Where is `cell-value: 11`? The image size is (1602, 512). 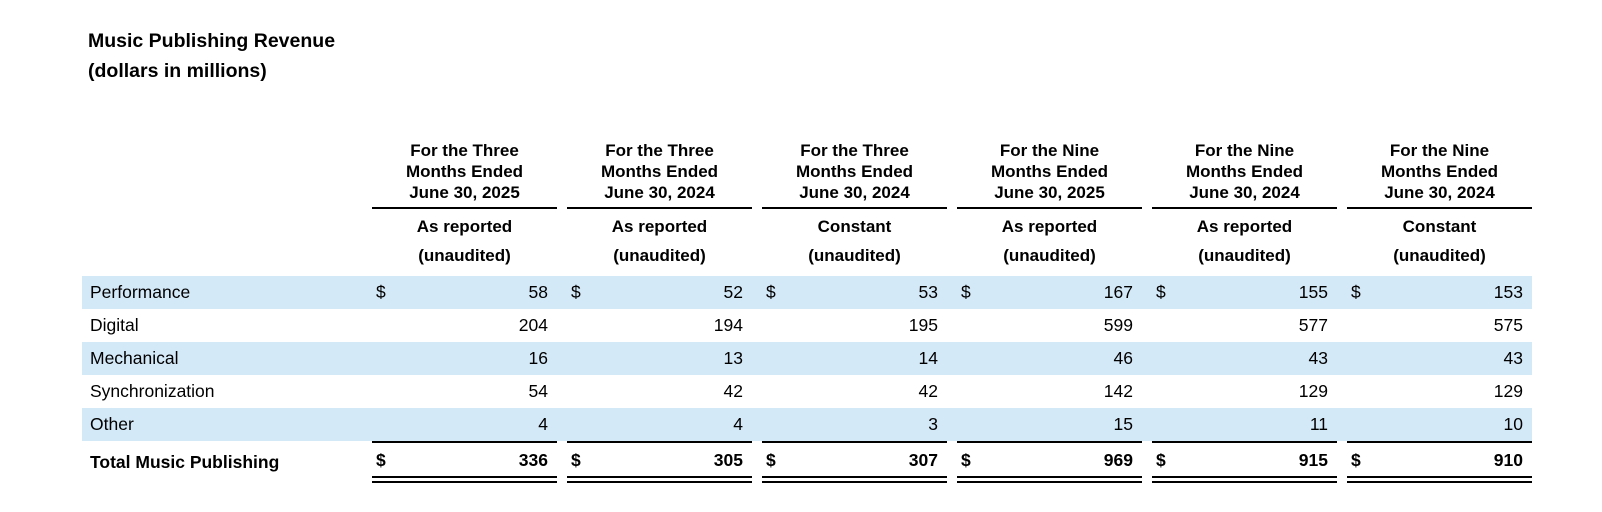
cell-value: 11 is located at coordinates (1318, 424).